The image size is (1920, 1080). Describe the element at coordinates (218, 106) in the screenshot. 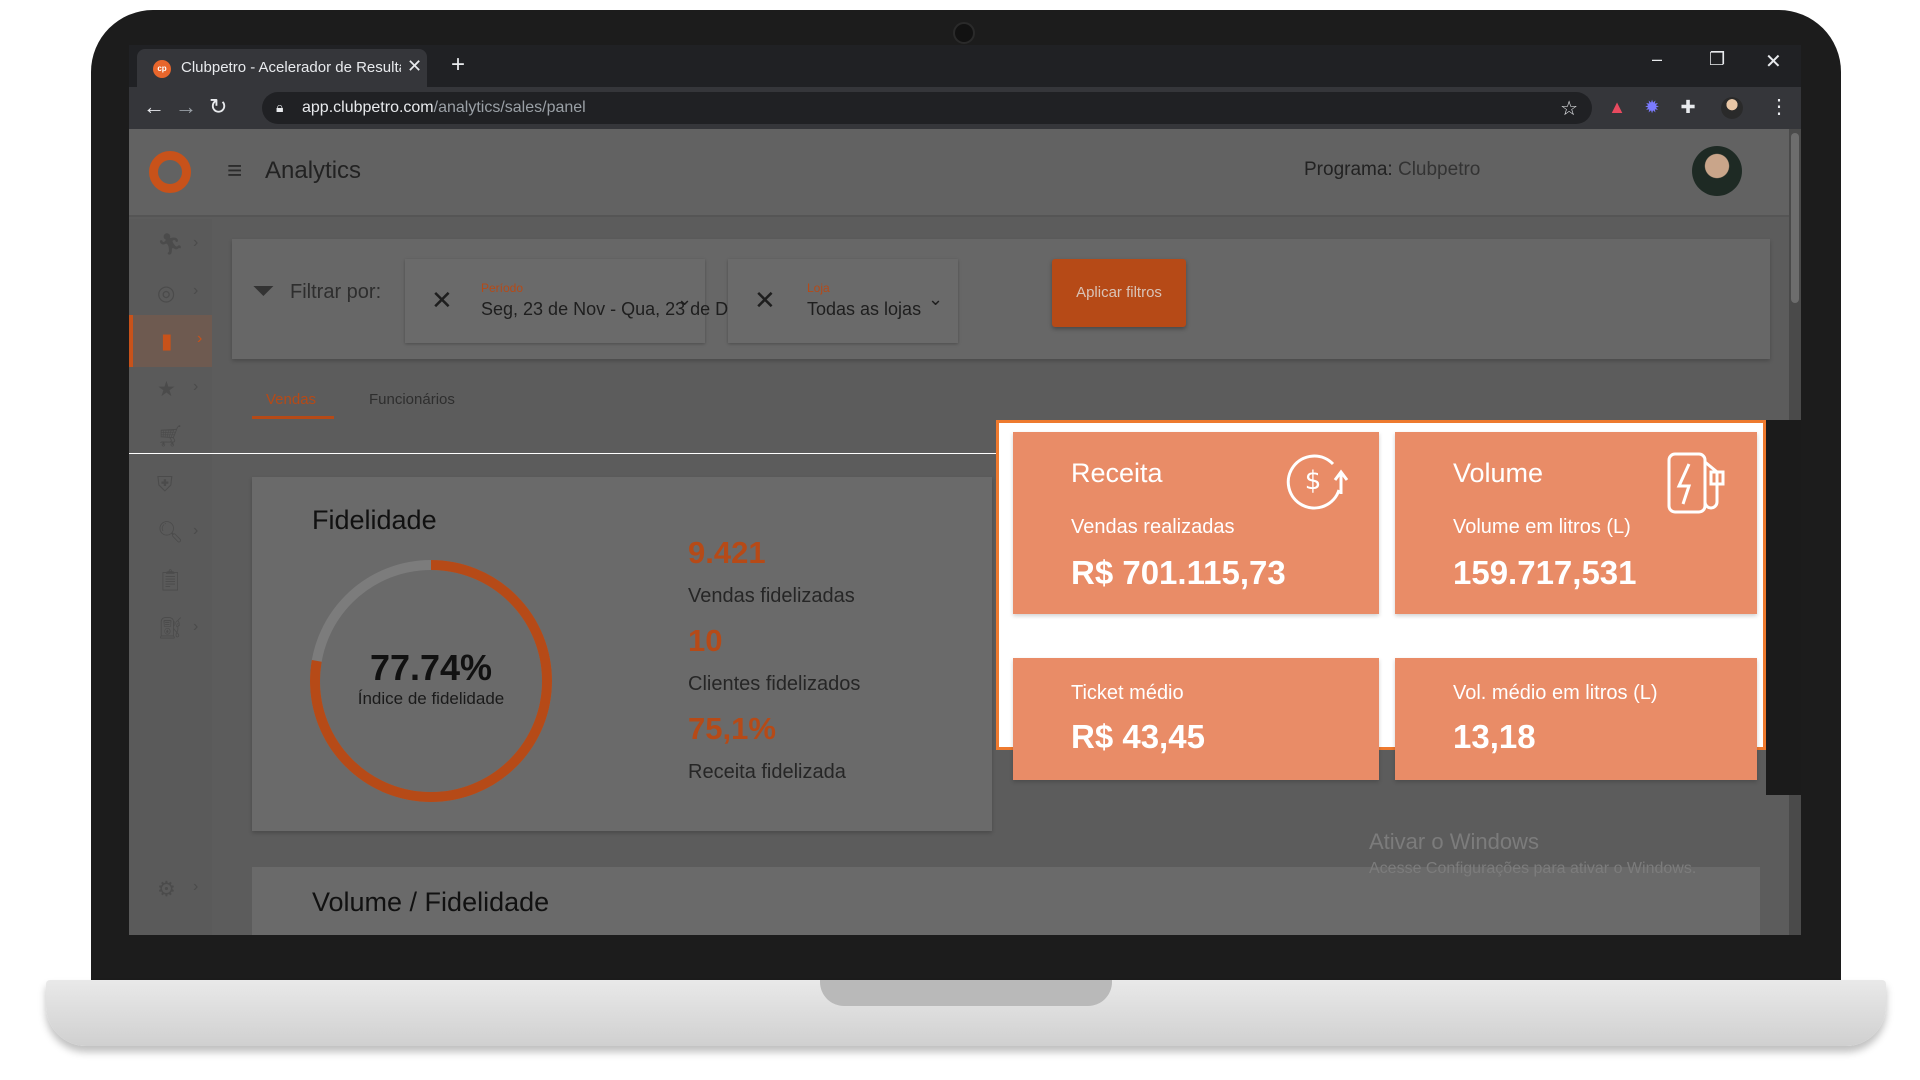

I see `reload-icon: ↻` at that location.